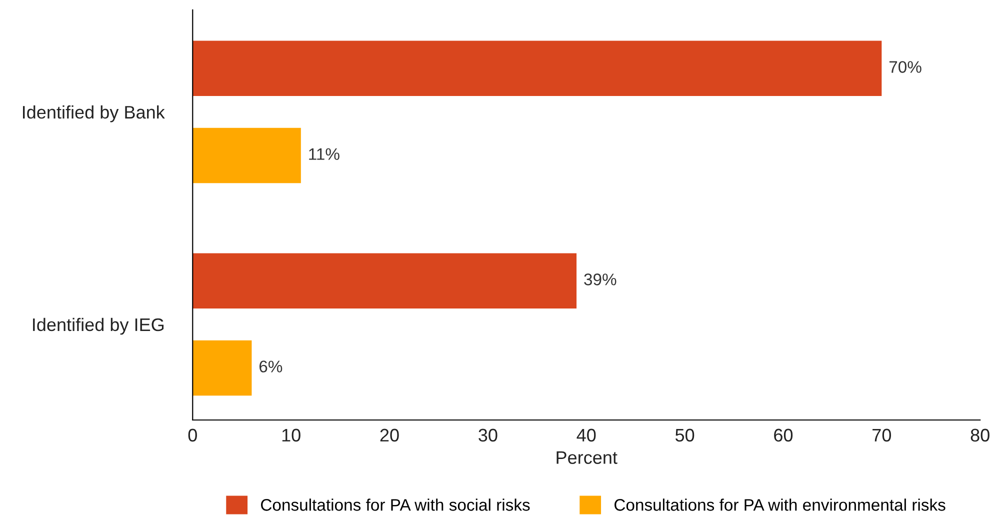 The image size is (993, 525). What do you see at coordinates (780, 504) in the screenshot?
I see `legend-label: Consultations for PA with environmental risks` at bounding box center [780, 504].